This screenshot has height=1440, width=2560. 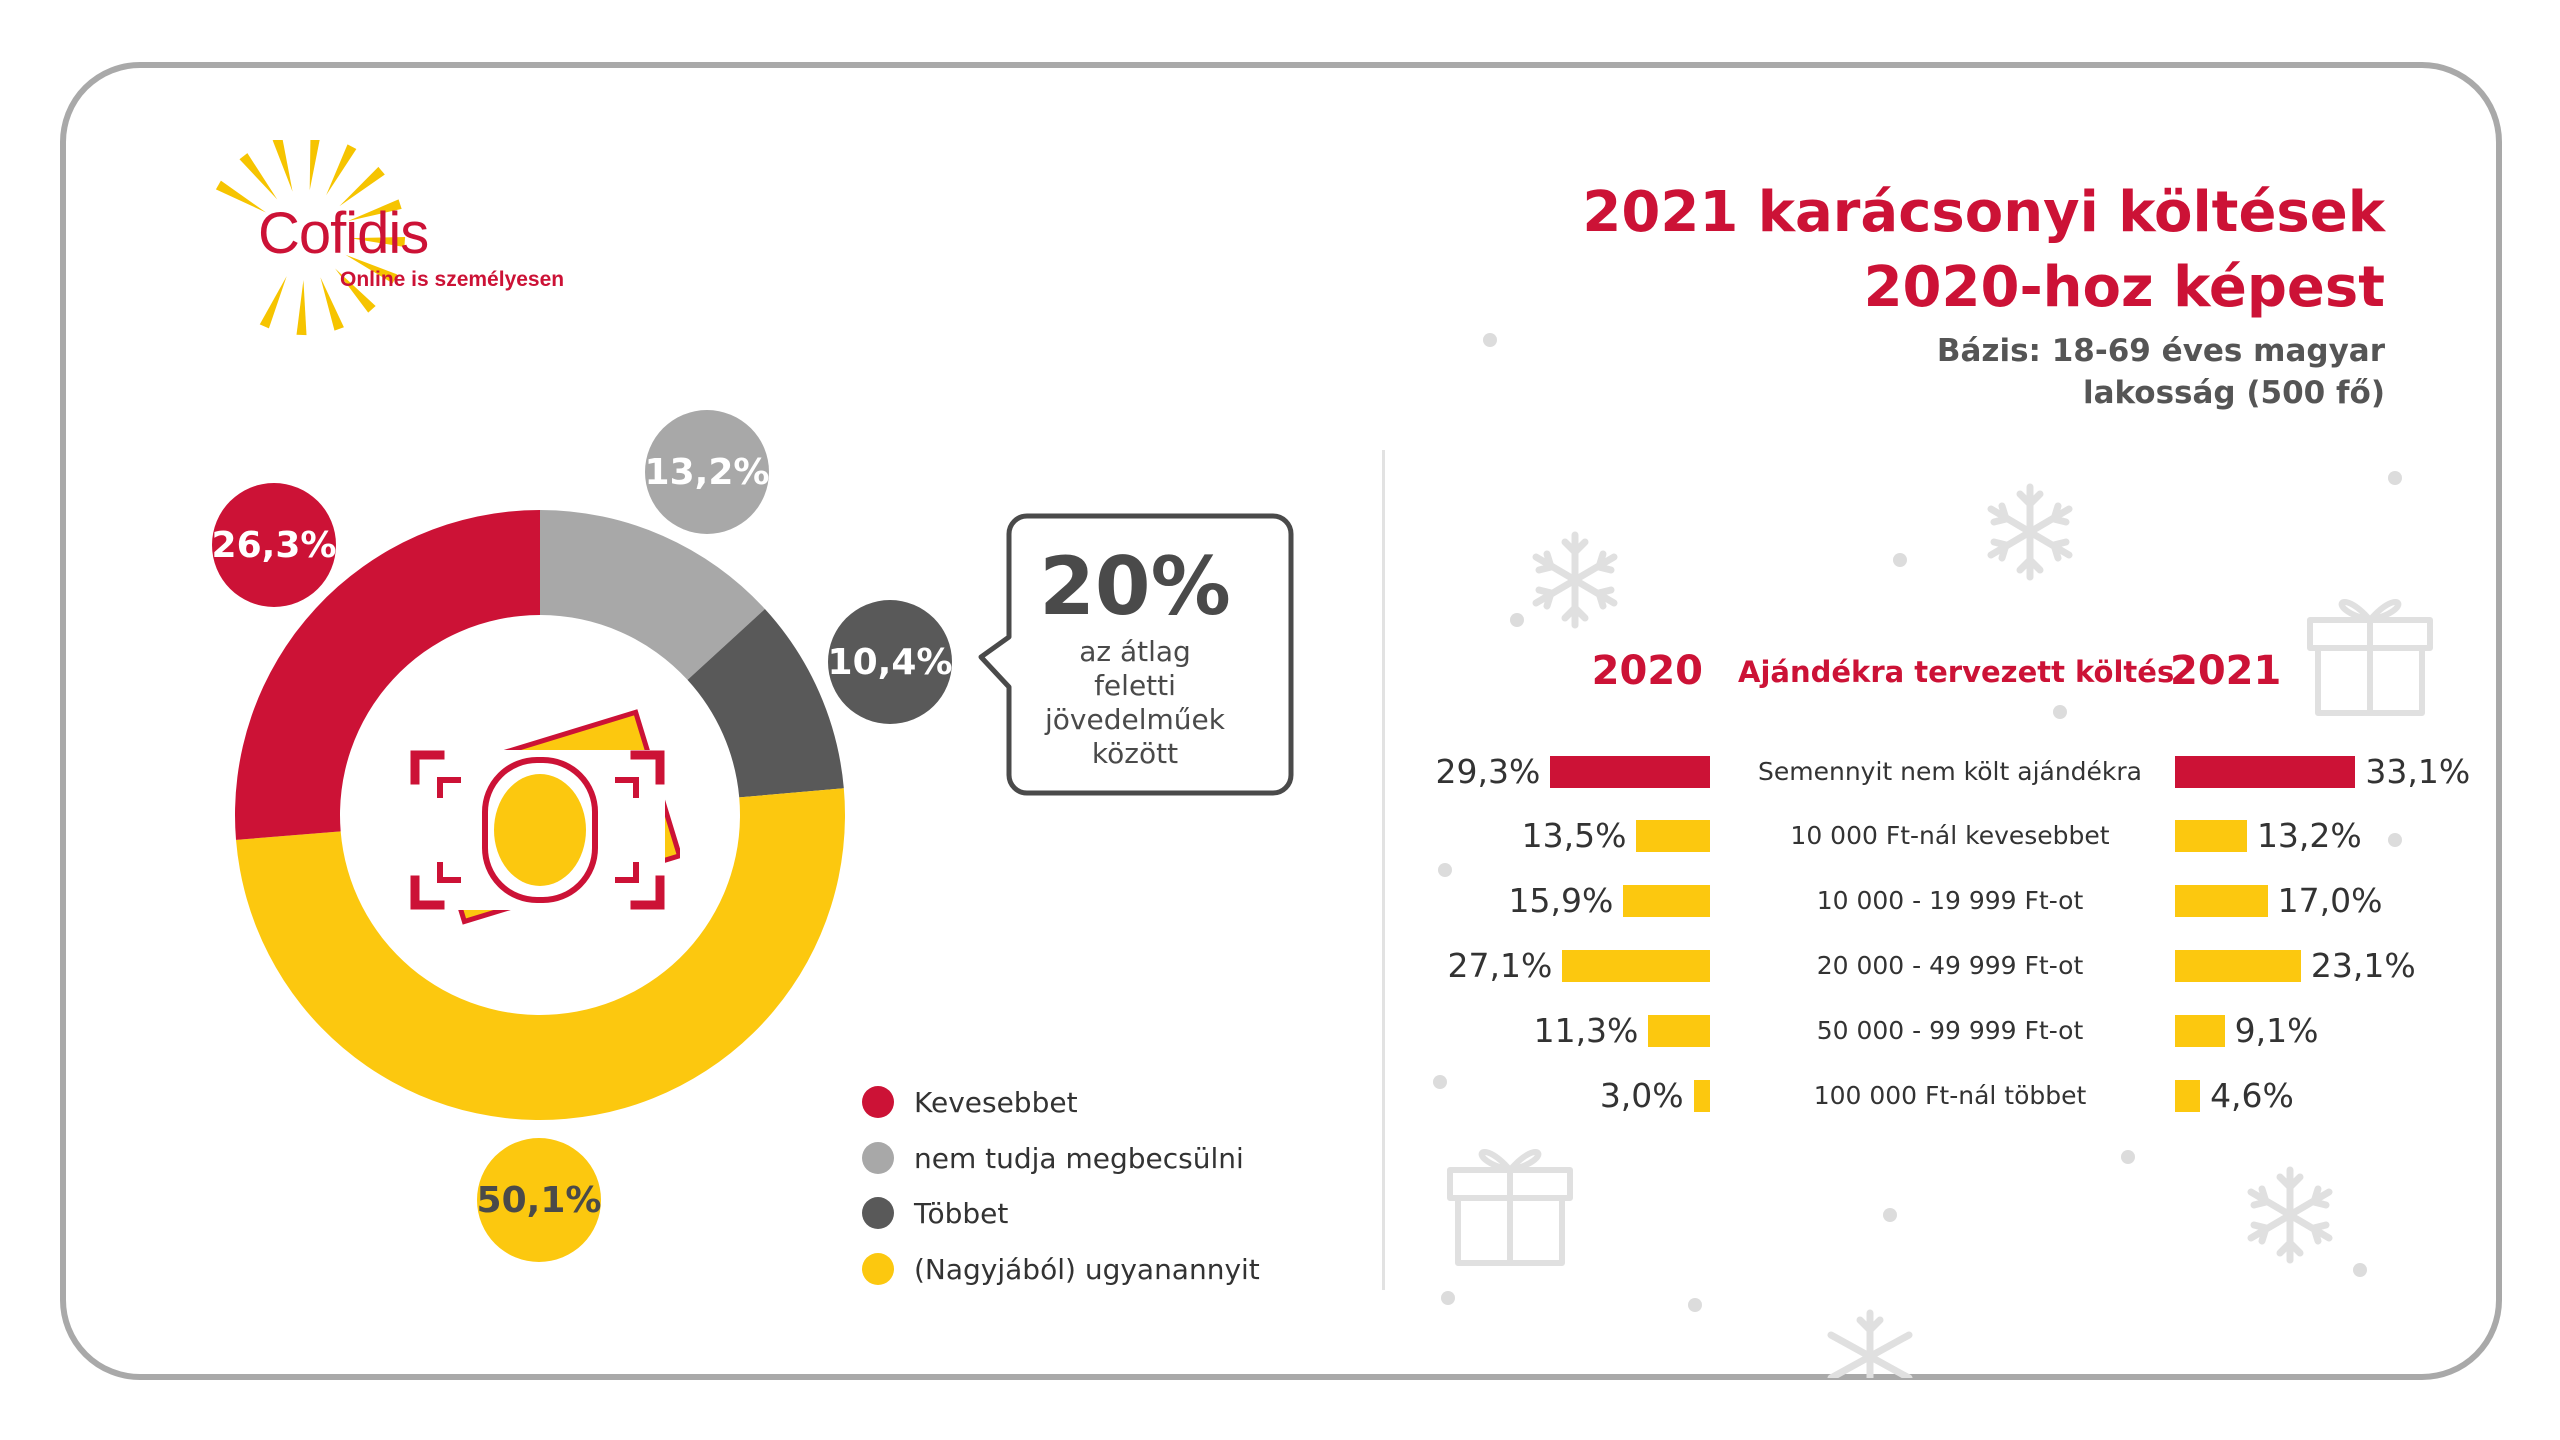 What do you see at coordinates (1647, 671) in the screenshot?
I see `bar-header-2020: 2020` at bounding box center [1647, 671].